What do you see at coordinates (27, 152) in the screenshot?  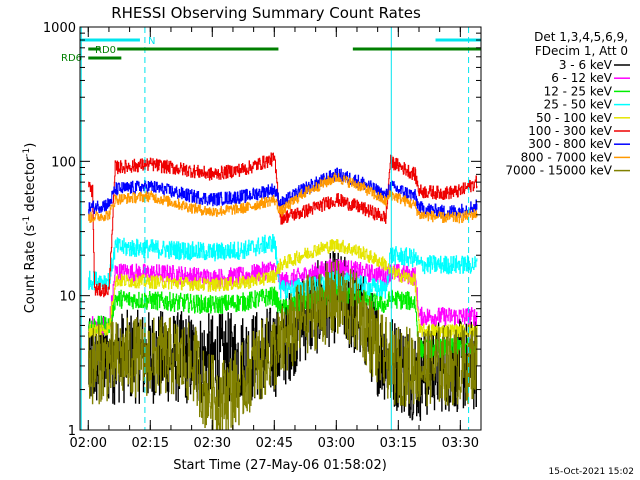 I see `y-axis-label-sup2: -1` at bounding box center [27, 152].